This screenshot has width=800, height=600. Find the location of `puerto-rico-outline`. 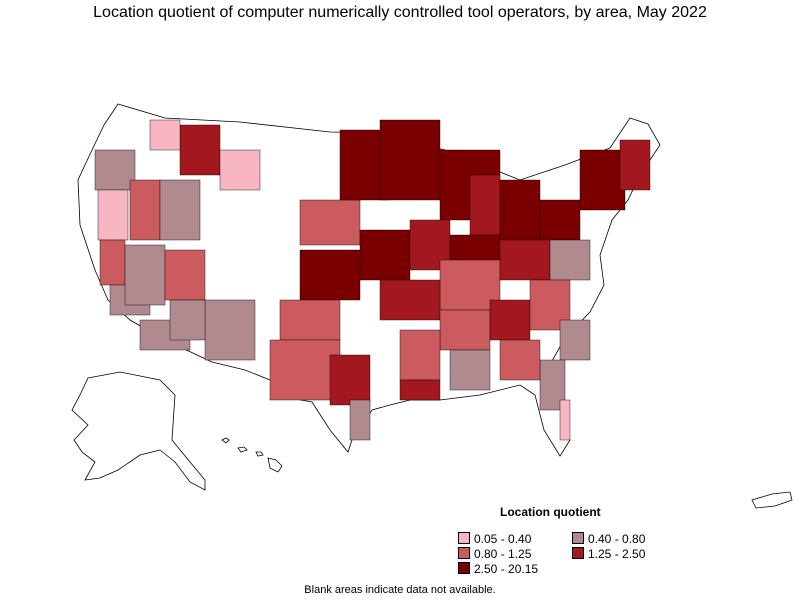

puerto-rico-outline is located at coordinates (772, 500).